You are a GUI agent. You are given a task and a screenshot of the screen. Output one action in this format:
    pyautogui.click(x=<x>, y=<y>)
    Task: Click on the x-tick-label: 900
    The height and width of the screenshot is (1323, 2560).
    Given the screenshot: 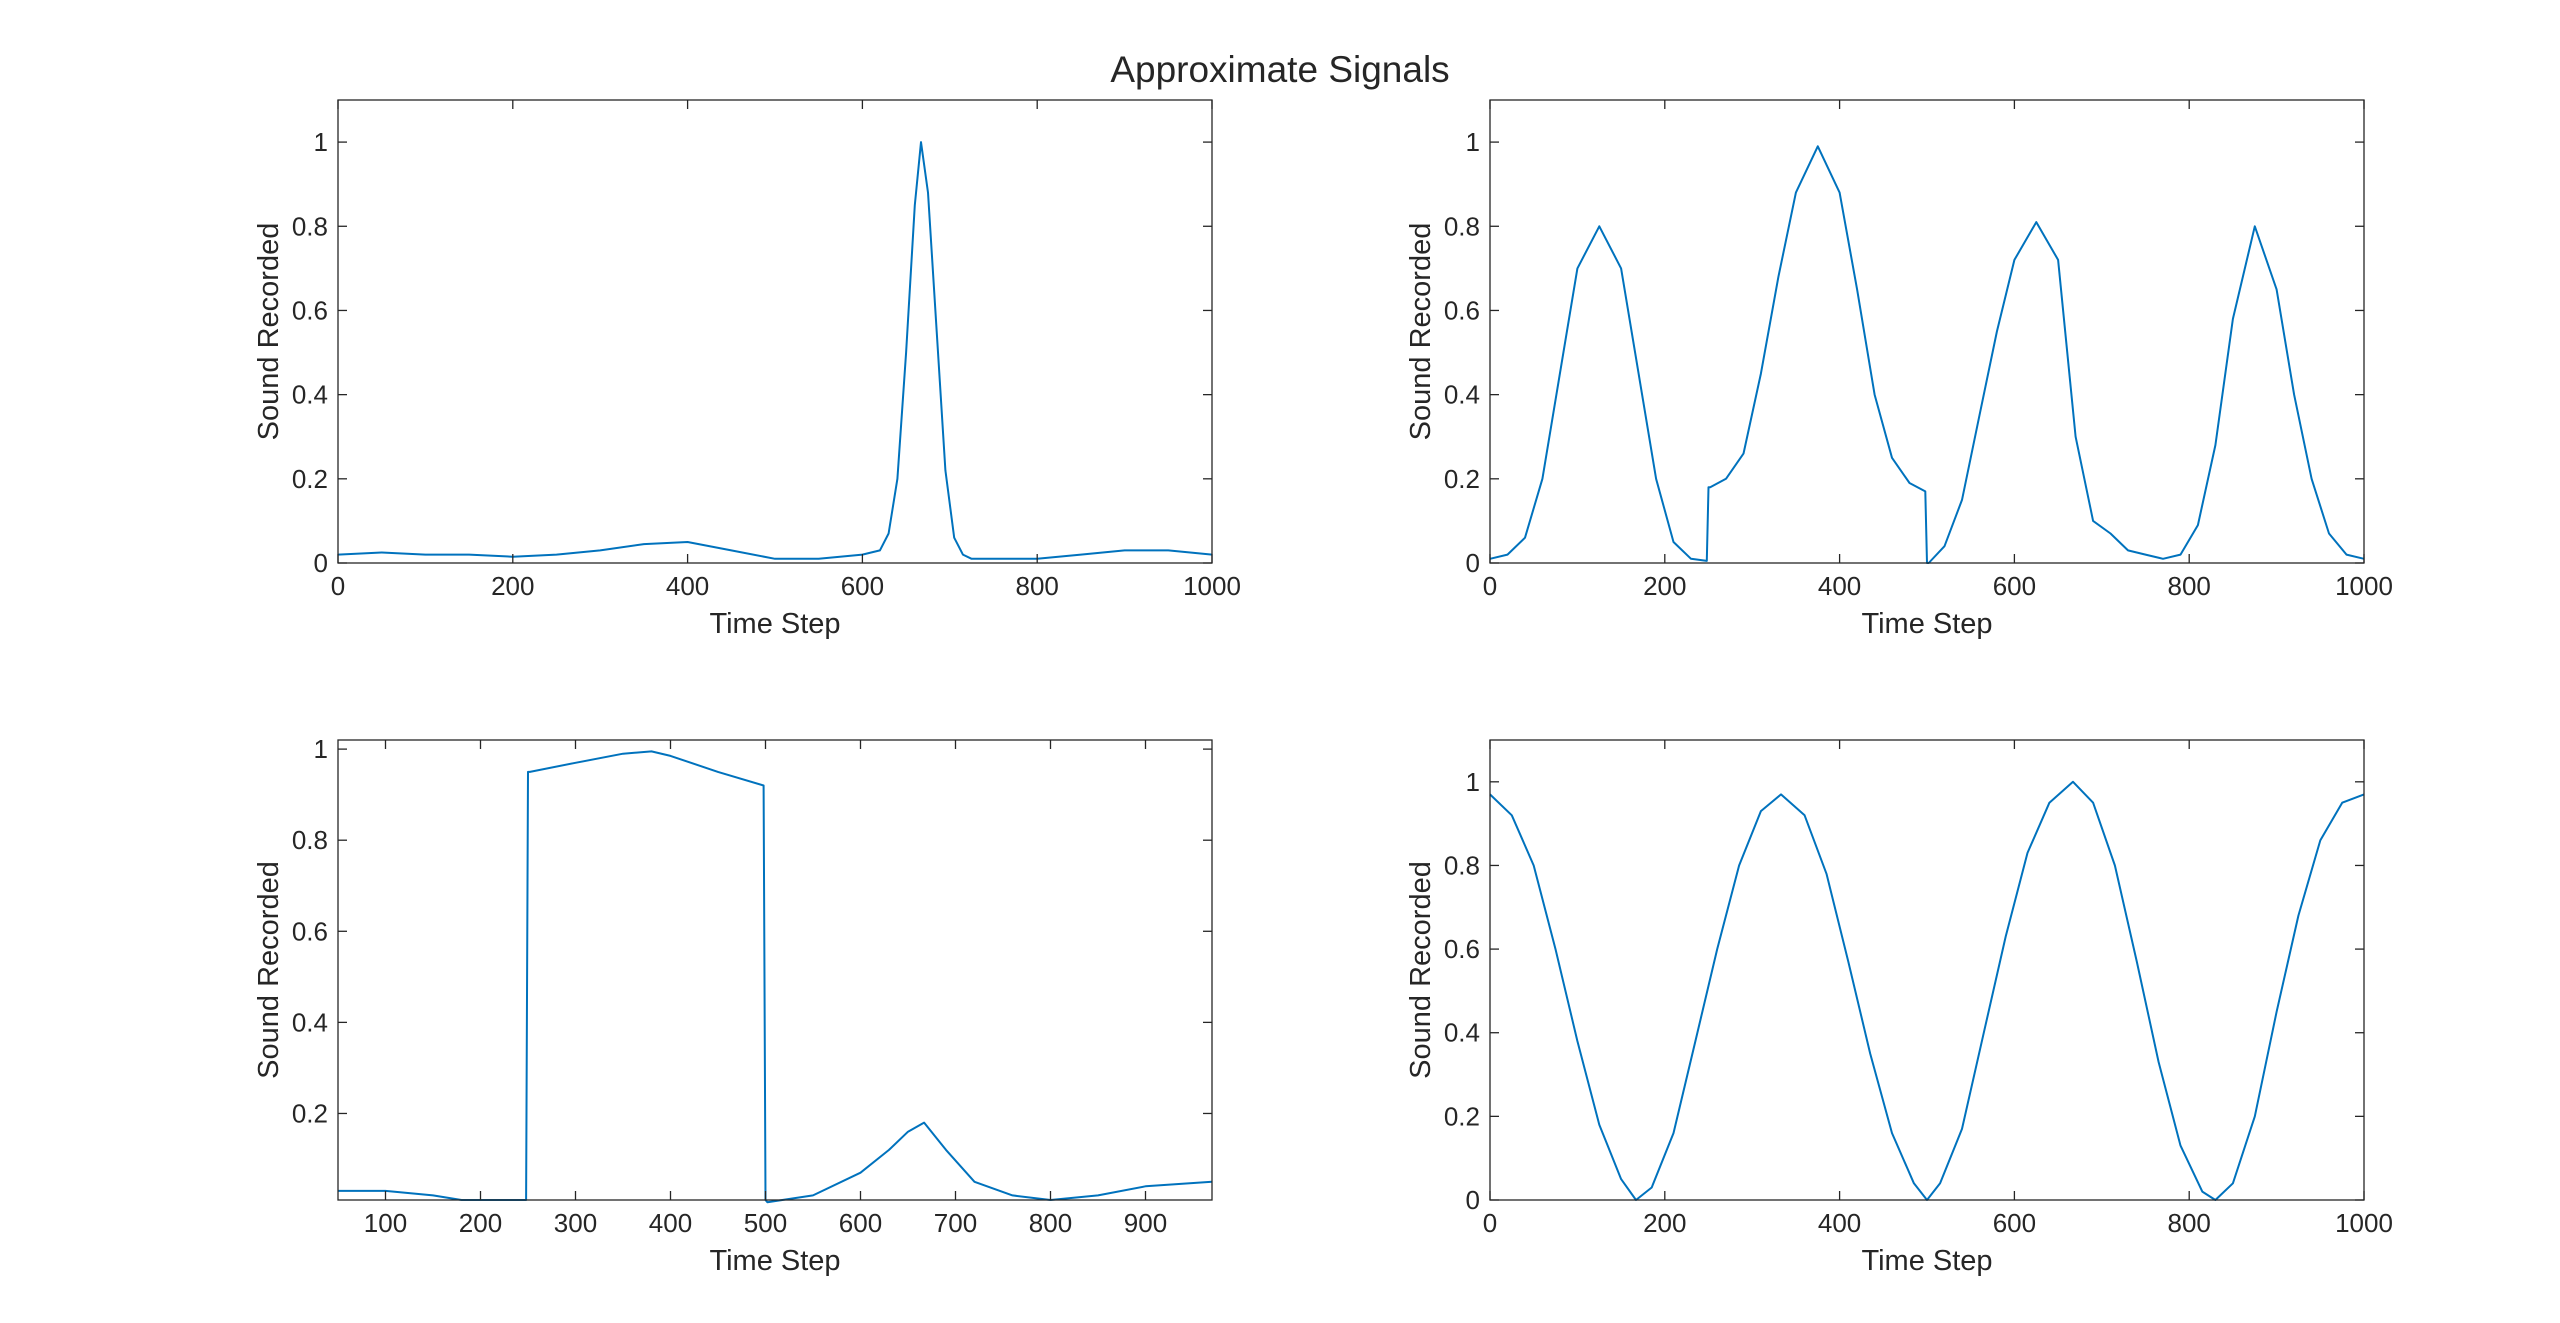 What is the action you would take?
    pyautogui.click(x=1145, y=1223)
    